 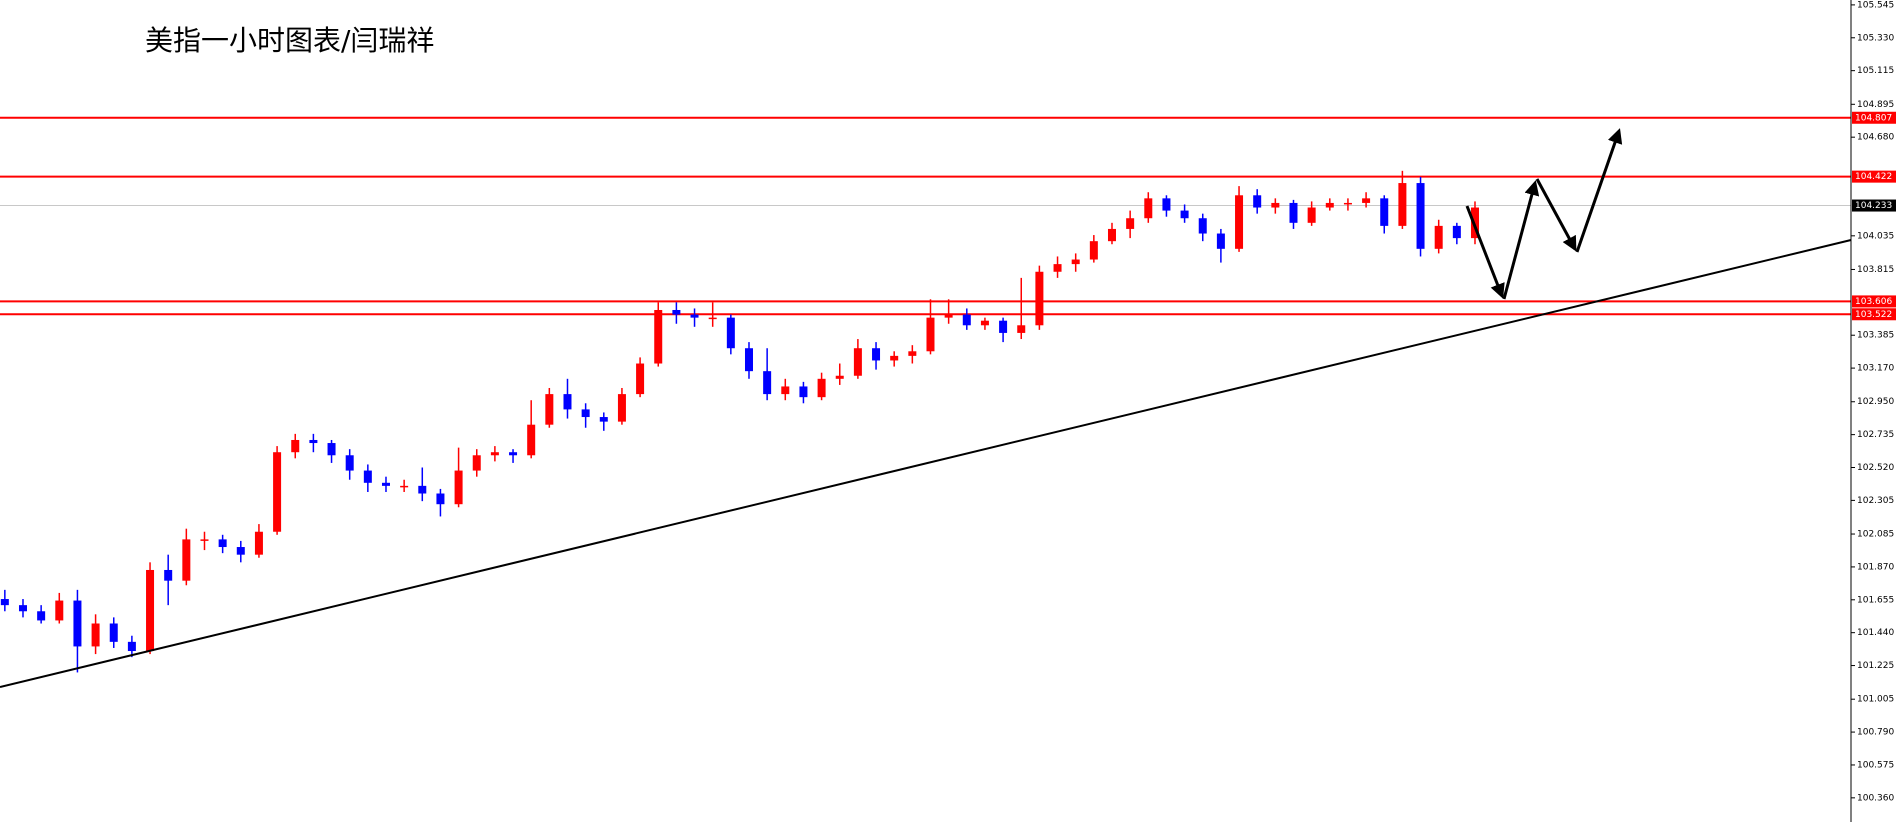 I want to click on y-tick-label: 104.035, so click(x=1875, y=236).